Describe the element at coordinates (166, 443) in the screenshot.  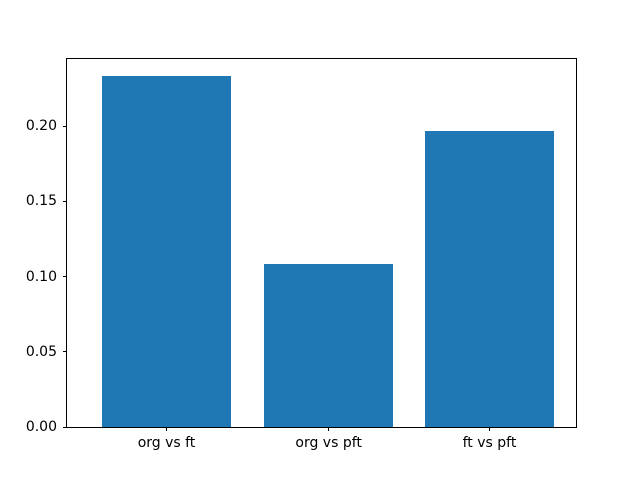
I see `x-tick-label: org vs ft` at that location.